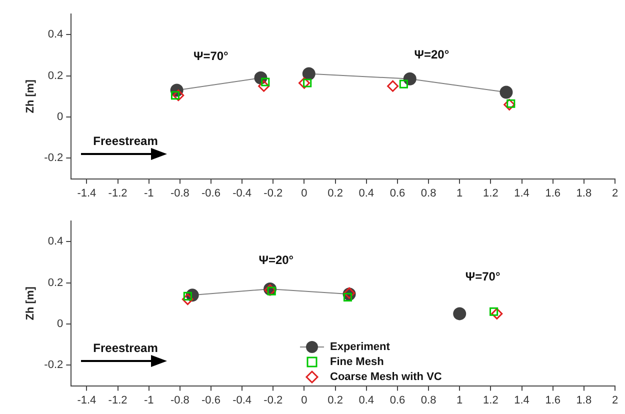  I want to click on legend-label: Coarse Mesh with VC, so click(386, 376).